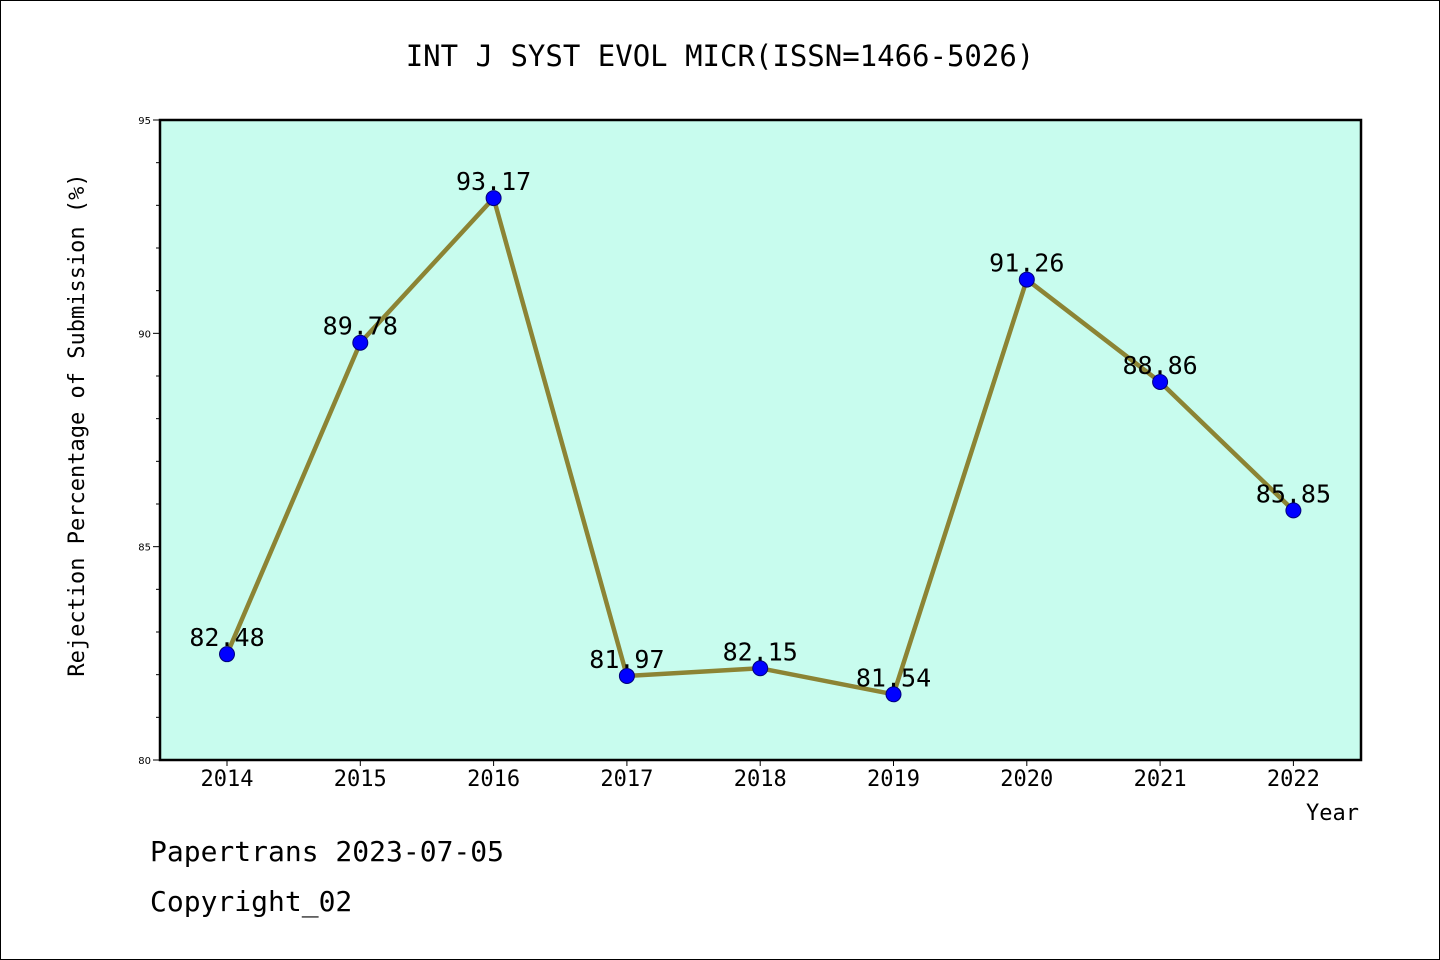 The height and width of the screenshot is (960, 1440). What do you see at coordinates (149, 441) in the screenshot?
I see `y-axis: 80 85 90 95` at bounding box center [149, 441].